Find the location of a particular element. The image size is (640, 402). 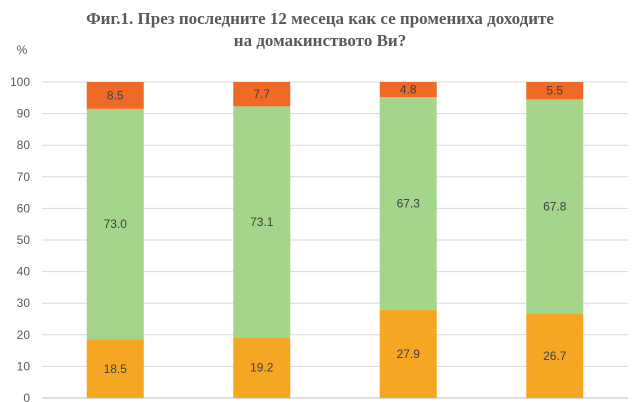

data-label-2-1: 19.2 is located at coordinates (262, 368).